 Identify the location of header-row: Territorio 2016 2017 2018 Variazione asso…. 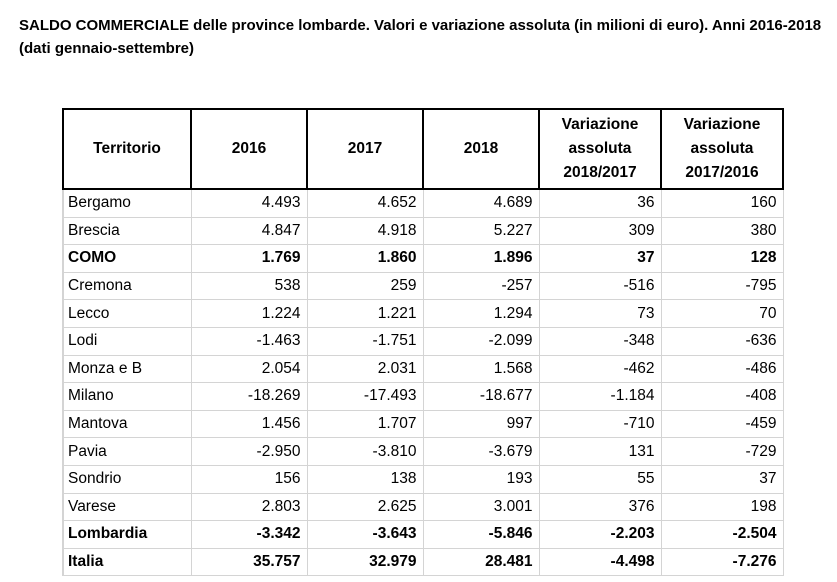
(423, 149).